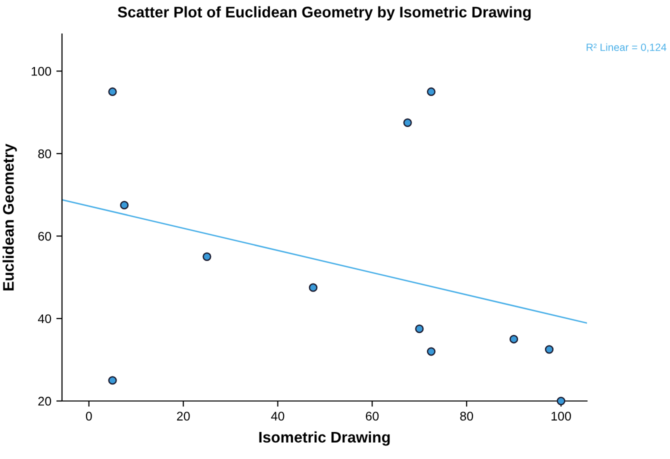  Describe the element at coordinates (324, 13) in the screenshot. I see `chart-title: Scatter Plot of Euclidean Geometry by Isometric Drawing` at that location.